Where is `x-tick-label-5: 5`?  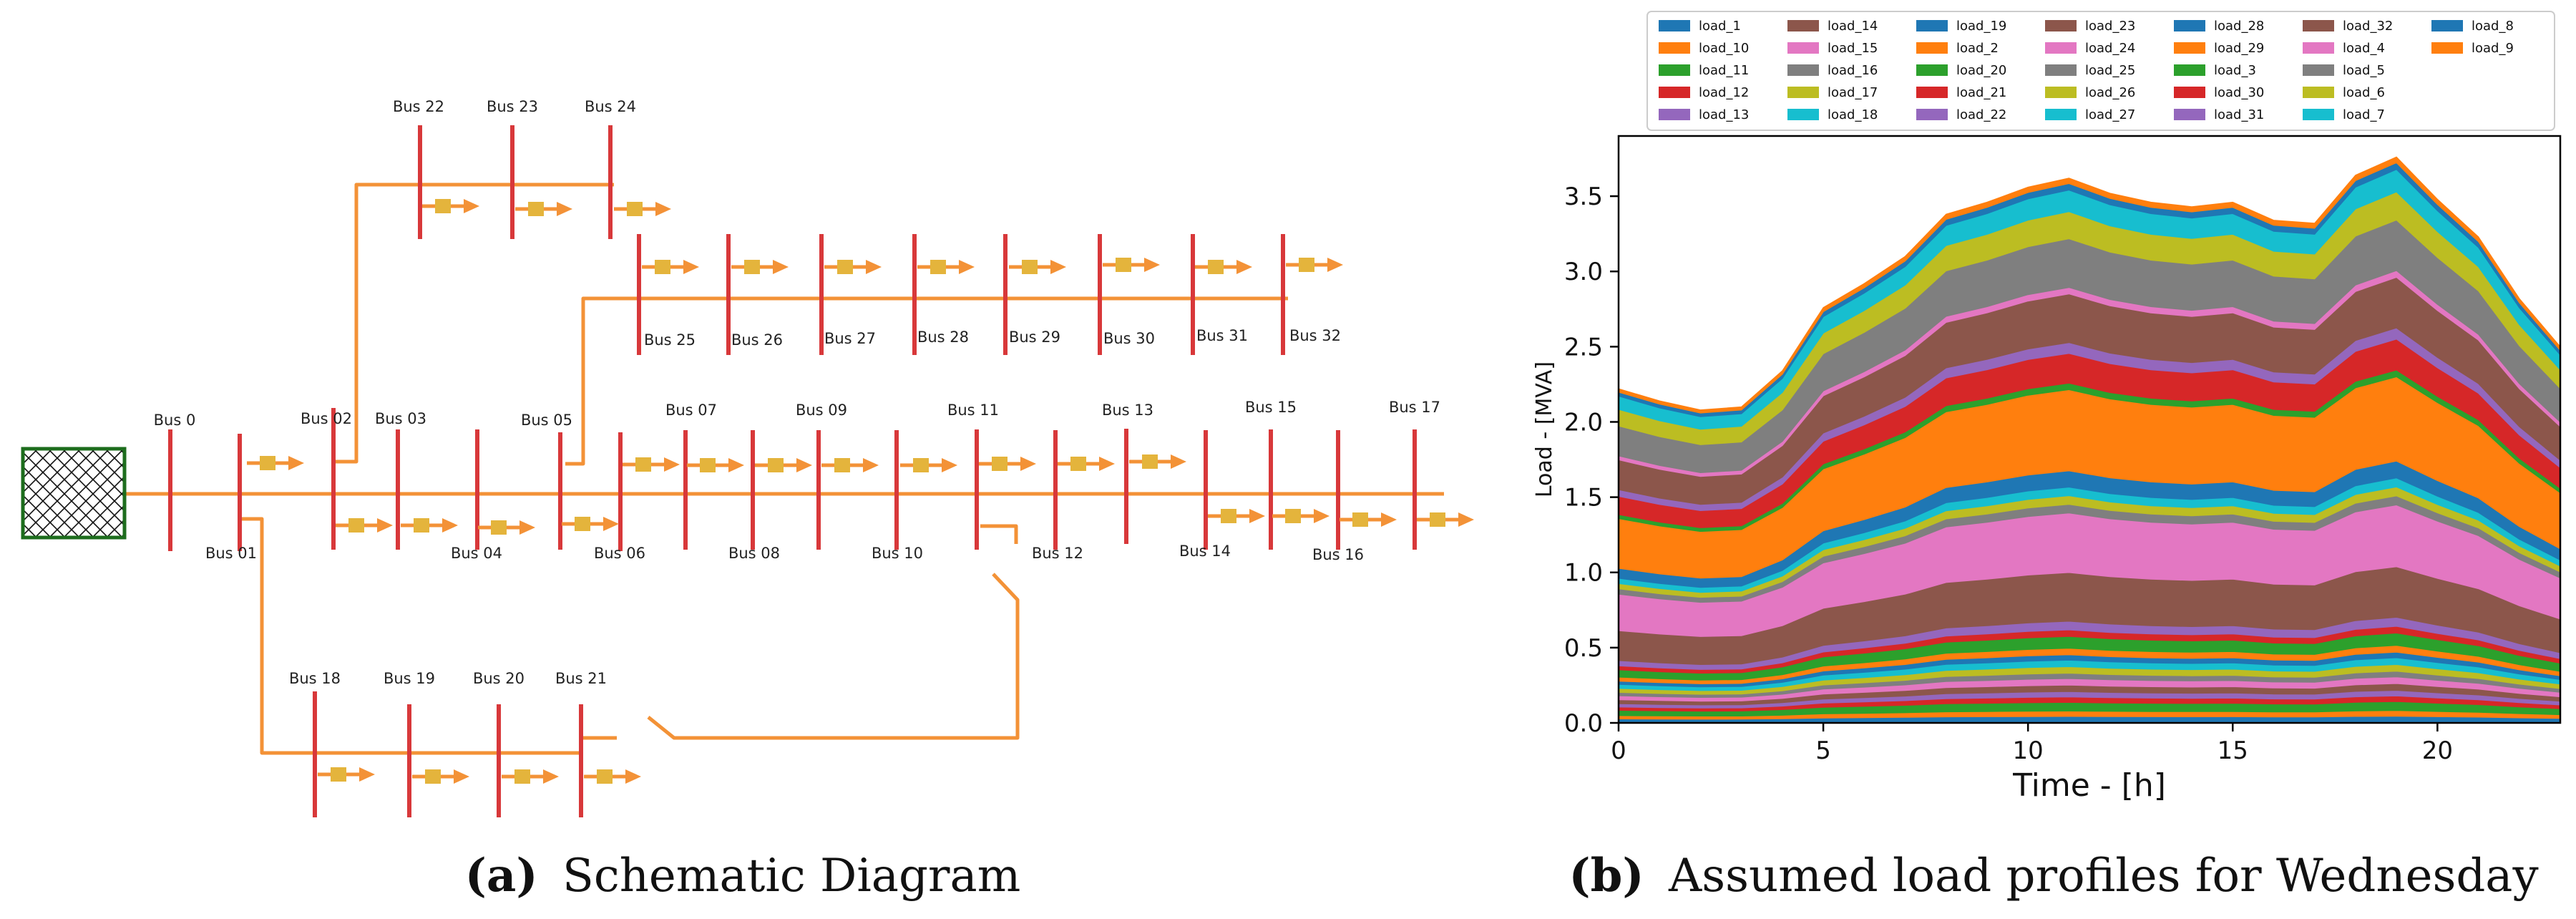 x-tick-label-5: 5 is located at coordinates (1823, 750).